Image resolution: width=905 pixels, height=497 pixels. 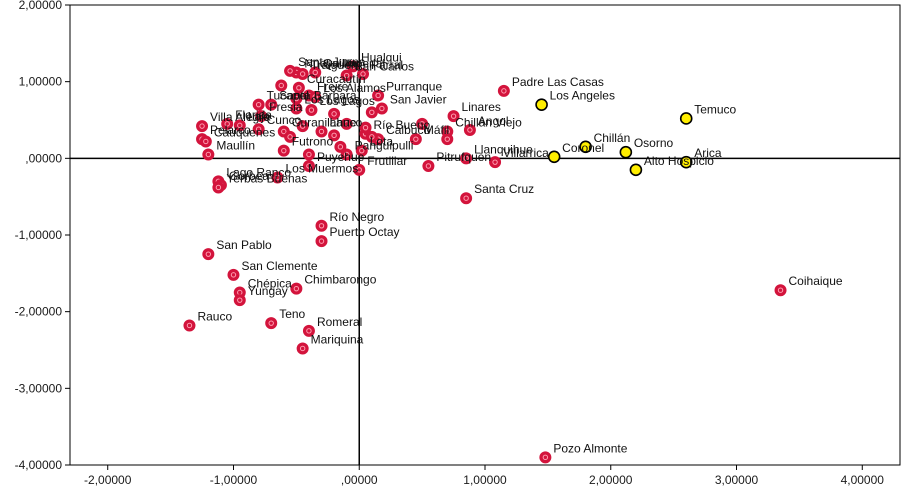 I want to click on point-label: Lago Ranco, so click(x=258, y=172).